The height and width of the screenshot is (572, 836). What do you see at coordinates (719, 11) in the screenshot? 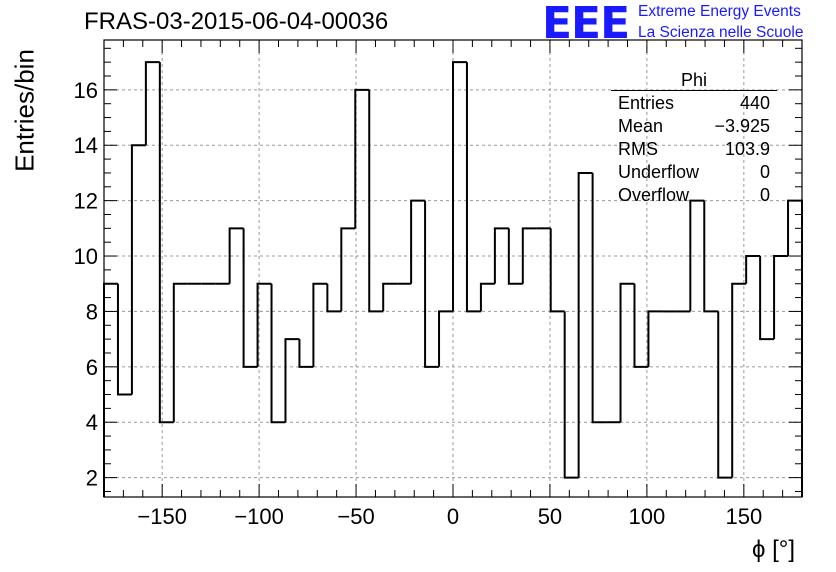
I see `logo-line-1: Extreme Energy Events` at bounding box center [719, 11].